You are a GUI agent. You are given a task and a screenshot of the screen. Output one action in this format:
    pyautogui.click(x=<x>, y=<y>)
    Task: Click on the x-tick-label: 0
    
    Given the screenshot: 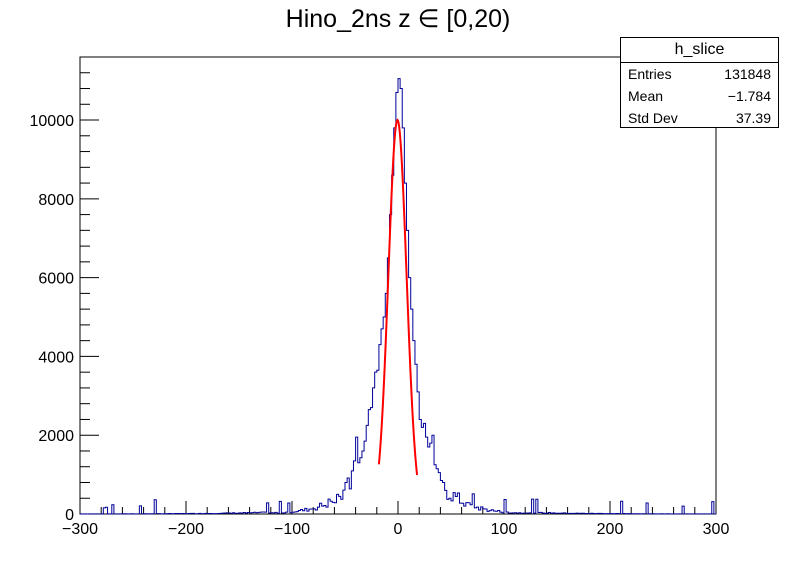 What is the action you would take?
    pyautogui.click(x=398, y=529)
    